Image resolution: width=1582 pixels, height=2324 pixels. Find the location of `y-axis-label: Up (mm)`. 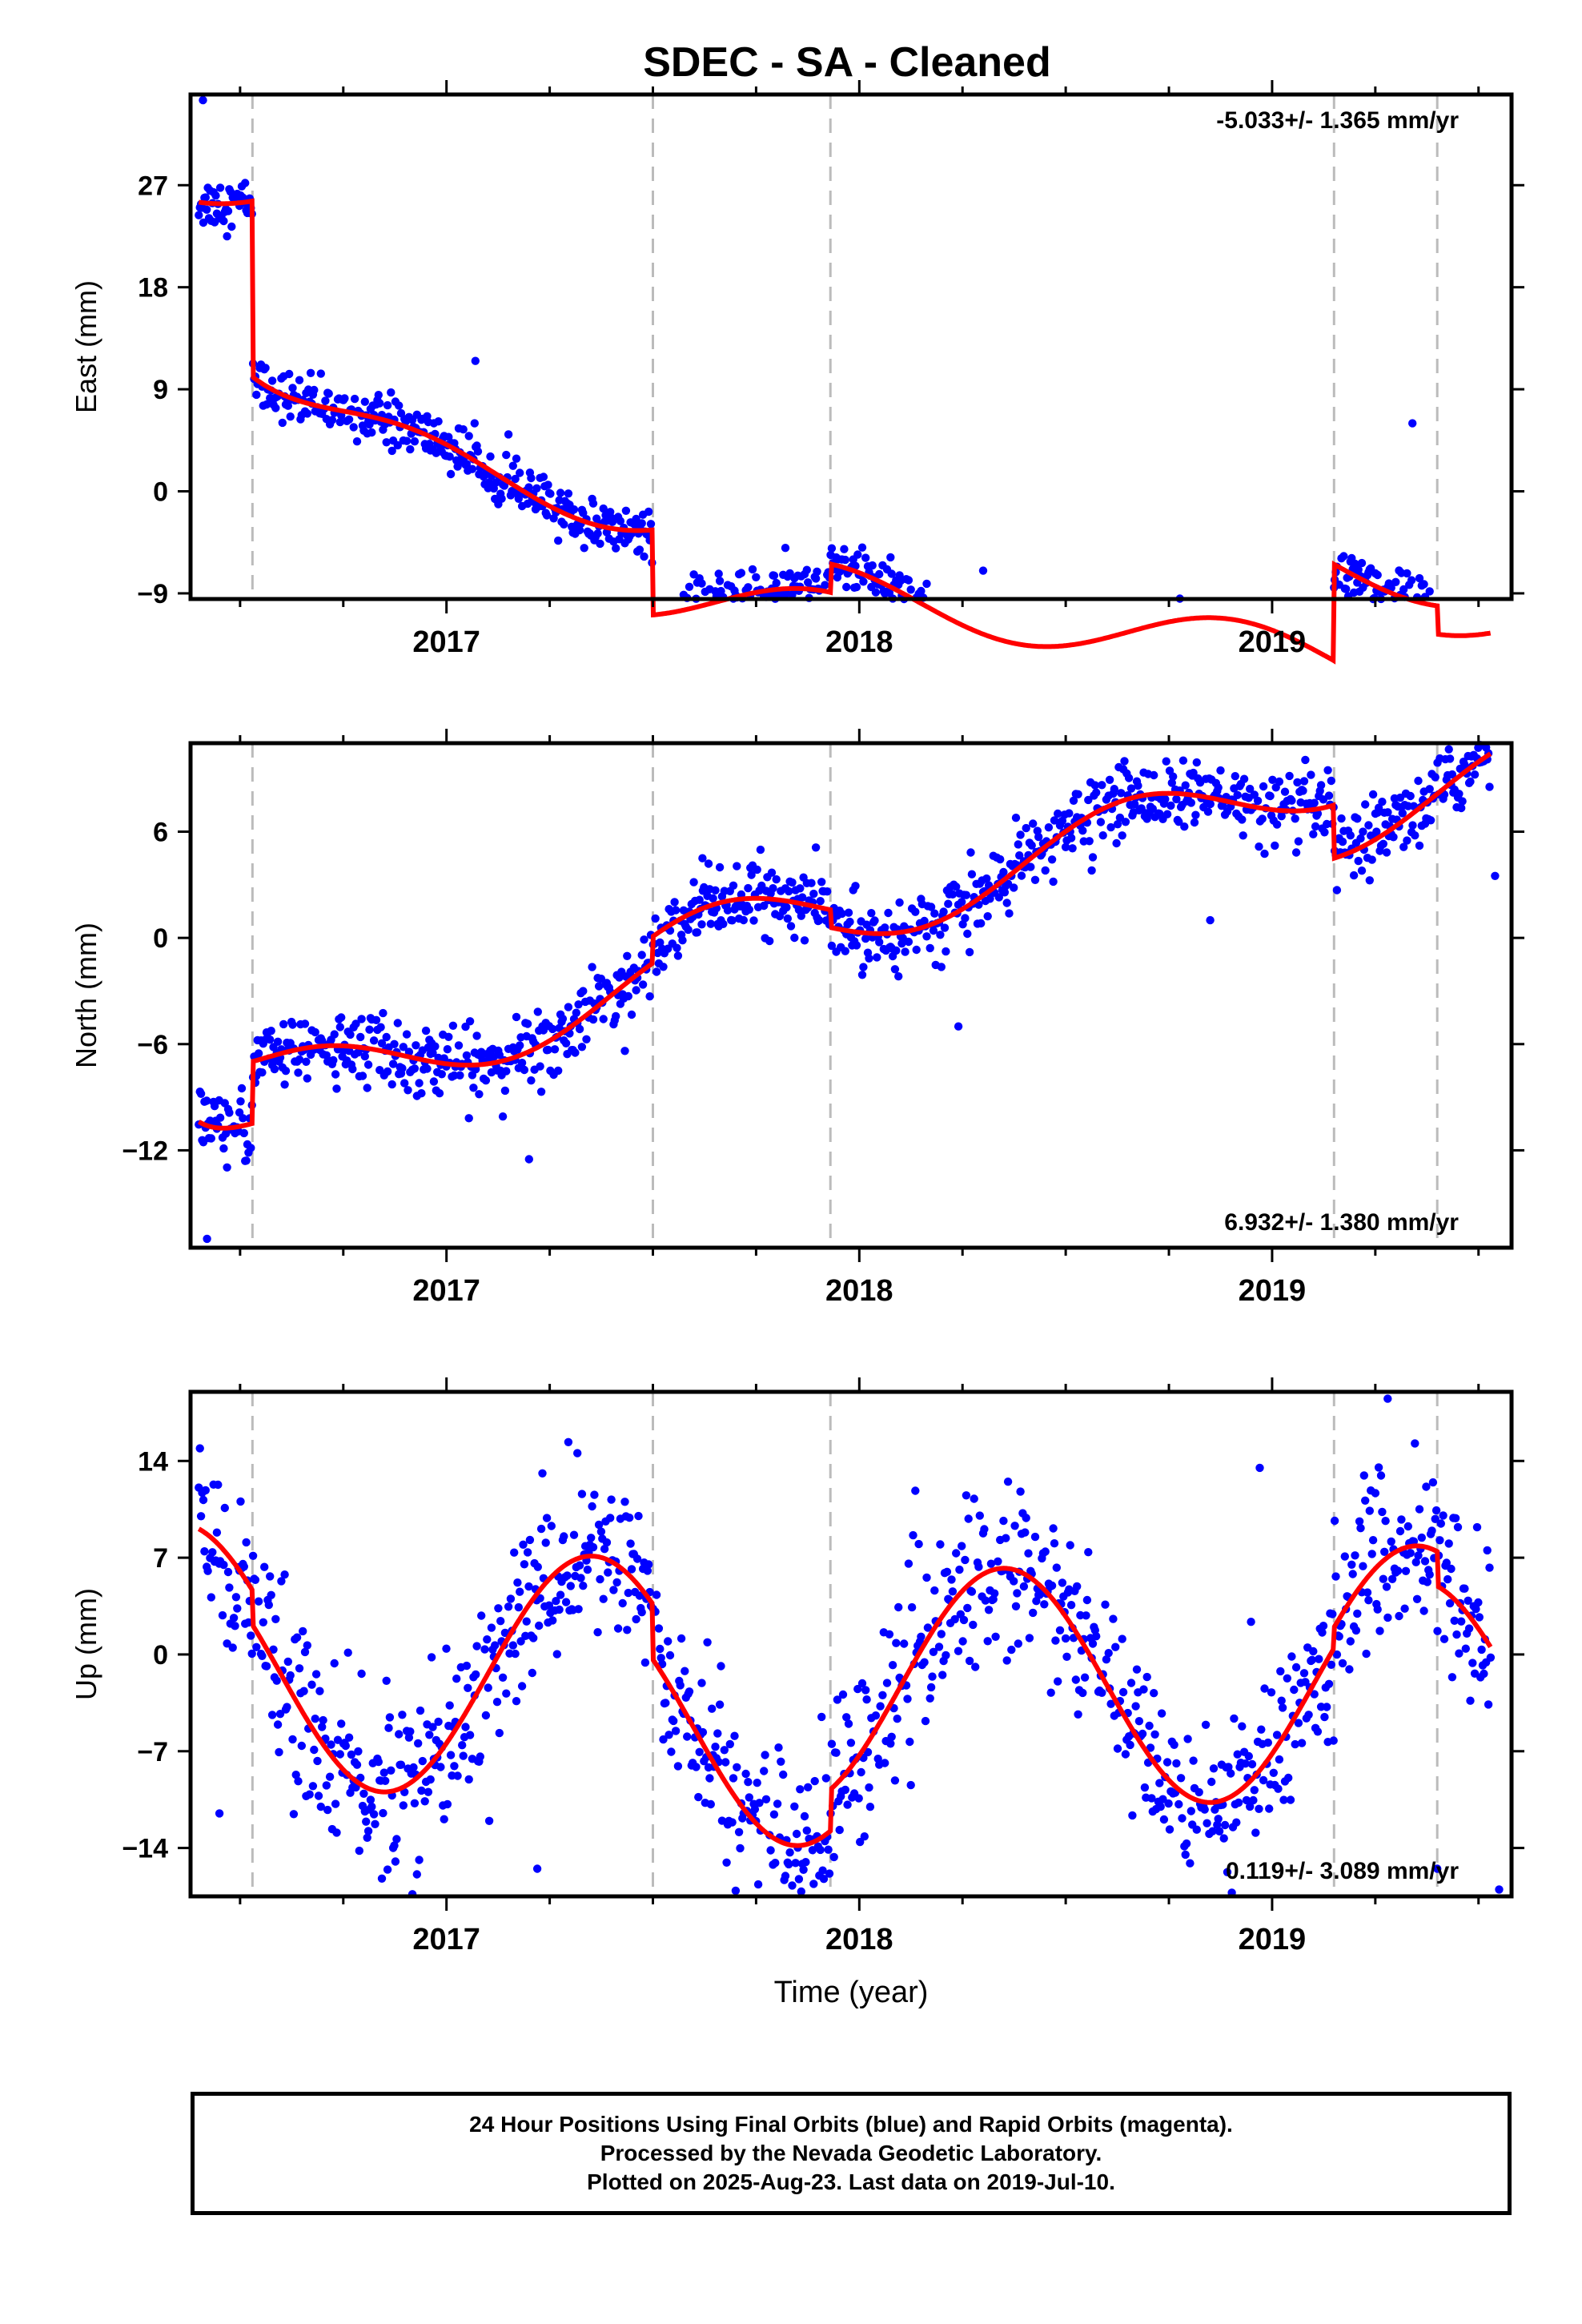

y-axis-label: Up (mm) is located at coordinates (86, 1644).